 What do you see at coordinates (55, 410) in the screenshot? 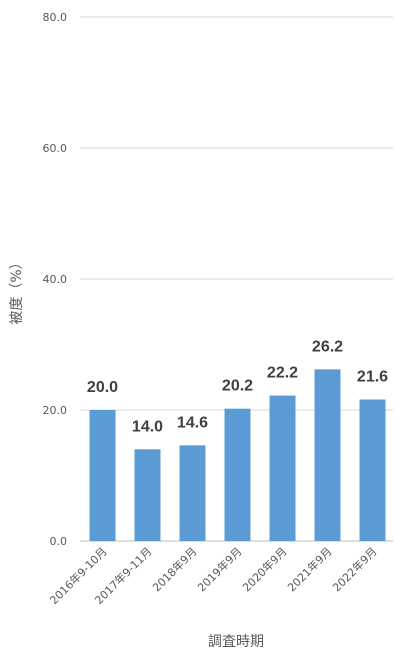
I see `y-tick-label: 20.0` at bounding box center [55, 410].